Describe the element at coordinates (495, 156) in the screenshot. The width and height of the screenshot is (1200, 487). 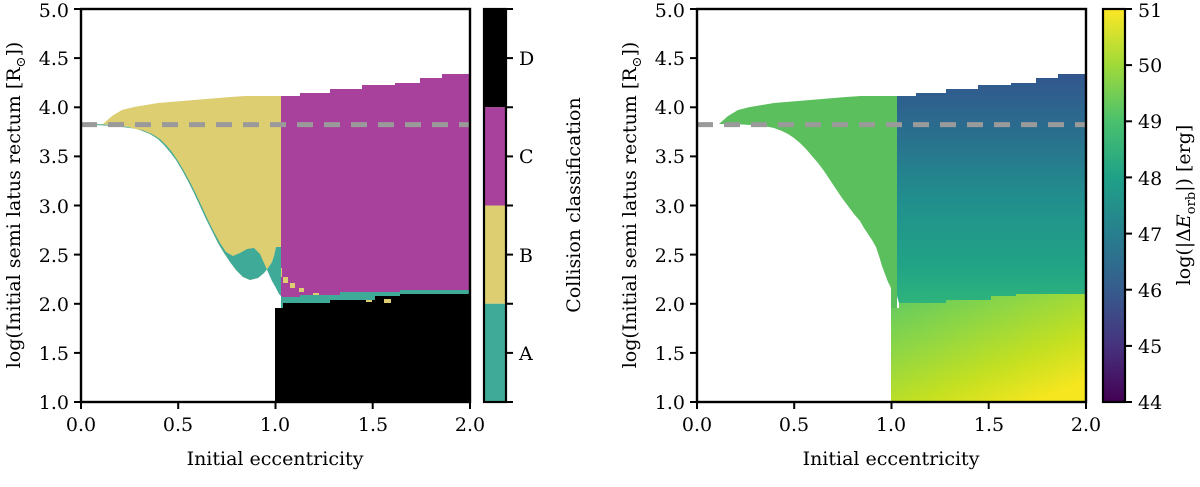
I see `colorbar-swatch-C` at that location.